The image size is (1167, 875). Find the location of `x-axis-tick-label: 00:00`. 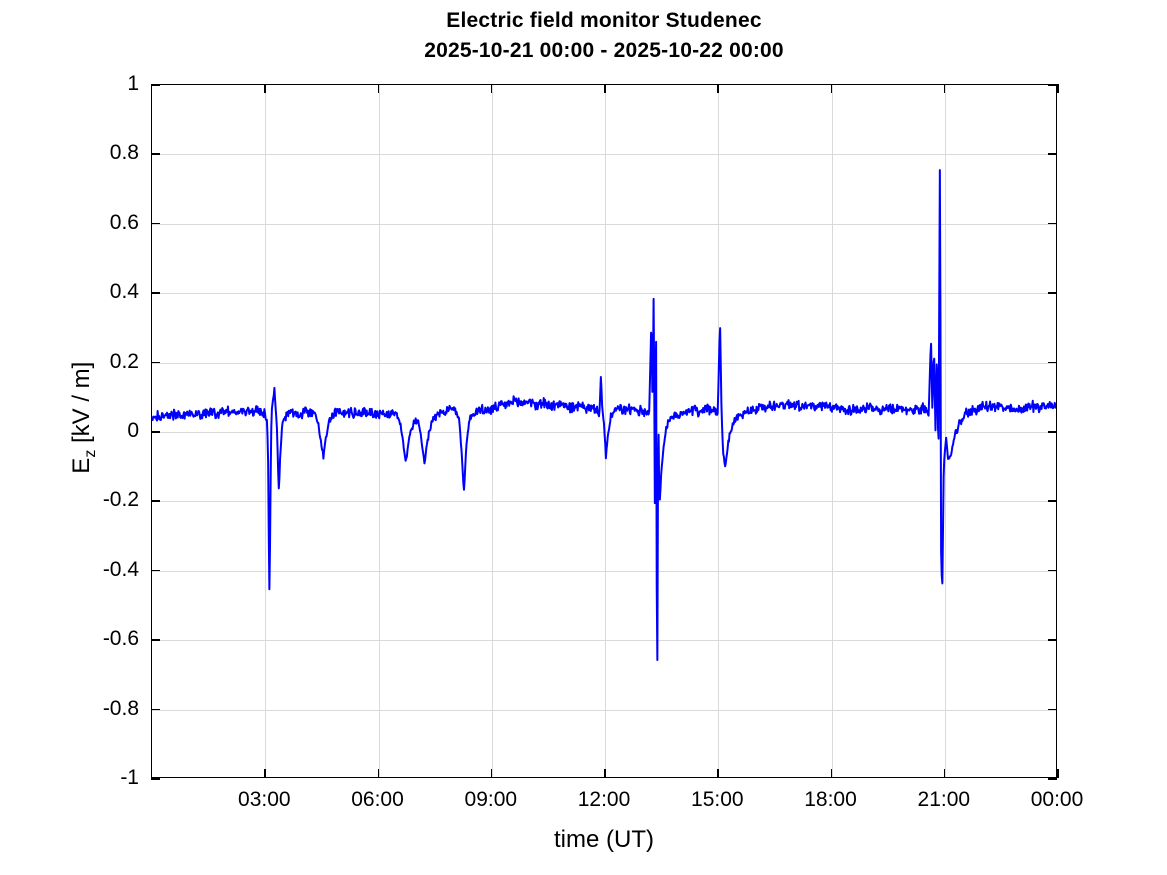

x-axis-tick-label: 00:00 is located at coordinates (1057, 799).